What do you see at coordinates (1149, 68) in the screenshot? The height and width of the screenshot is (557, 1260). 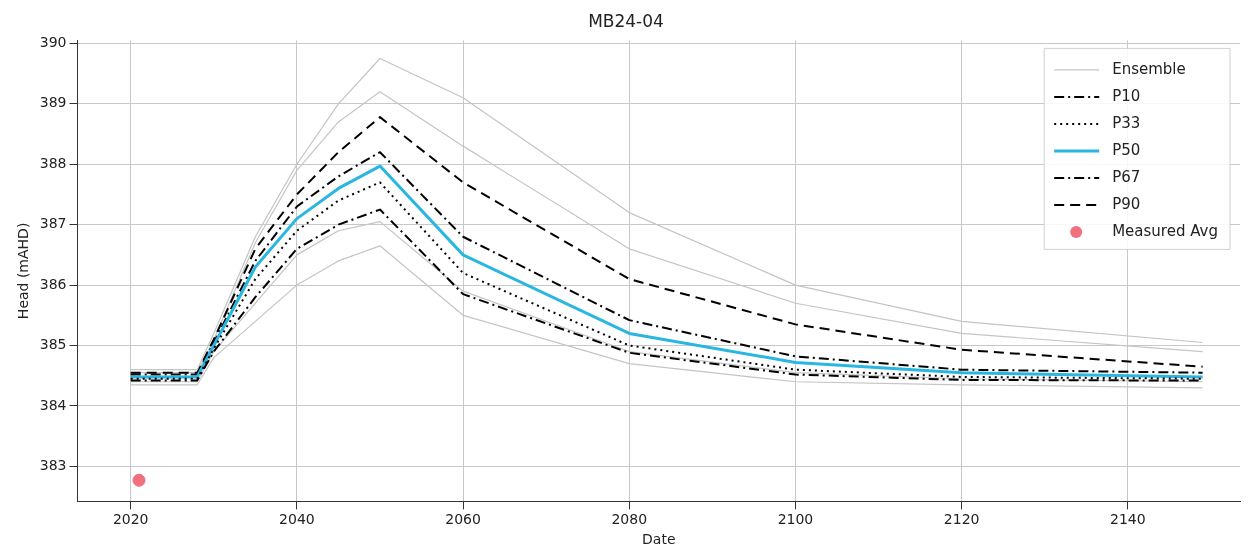 I see `legend-label: Ensemble` at bounding box center [1149, 68].